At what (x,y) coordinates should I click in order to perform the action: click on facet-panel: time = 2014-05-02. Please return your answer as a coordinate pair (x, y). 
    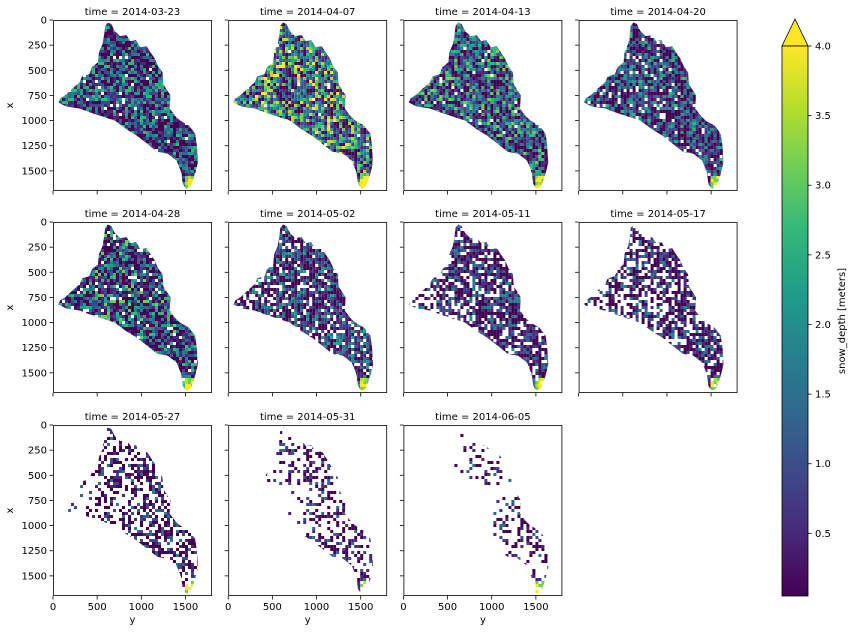
    Looking at the image, I should click on (306, 303).